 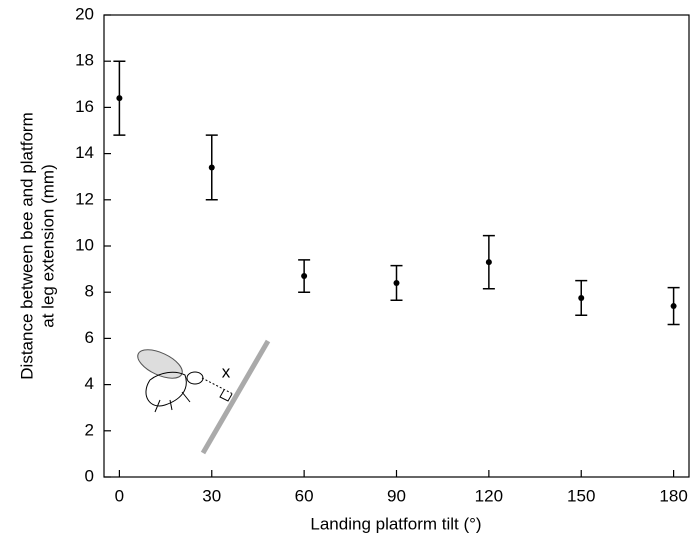 What do you see at coordinates (26, 245) in the screenshot?
I see `y-axis-label: Distance between bee and platform` at bounding box center [26, 245].